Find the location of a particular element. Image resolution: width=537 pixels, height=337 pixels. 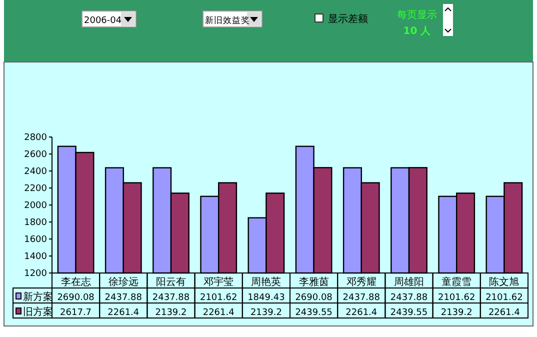

y-tick-label: 1400 is located at coordinates (36, 257).